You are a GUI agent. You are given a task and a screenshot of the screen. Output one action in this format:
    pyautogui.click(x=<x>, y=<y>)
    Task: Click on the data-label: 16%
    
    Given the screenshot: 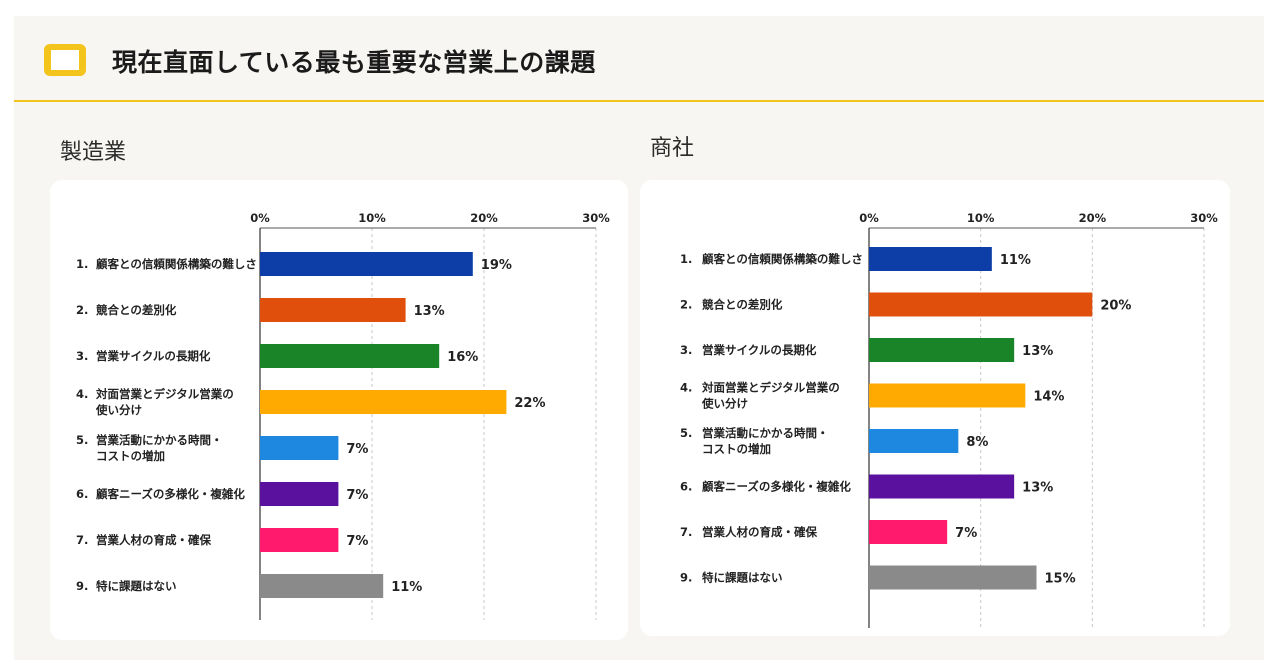 What is the action you would take?
    pyautogui.click(x=462, y=357)
    